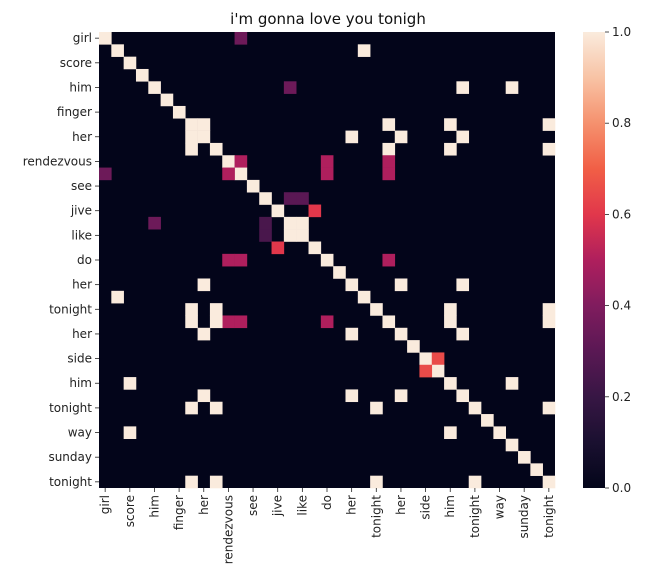 This screenshot has height=588, width=648. I want to click on x-tick-label: her, so click(204, 505).